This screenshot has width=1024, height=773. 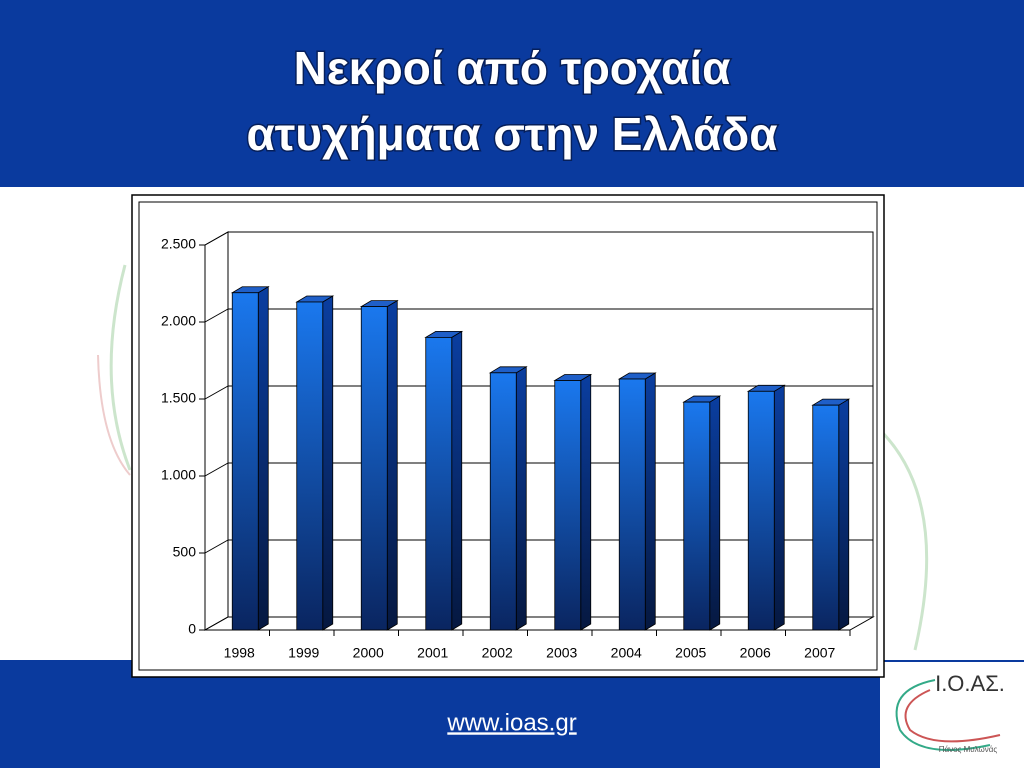 What do you see at coordinates (497, 653) in the screenshot?
I see `x-tick-label: 2002` at bounding box center [497, 653].